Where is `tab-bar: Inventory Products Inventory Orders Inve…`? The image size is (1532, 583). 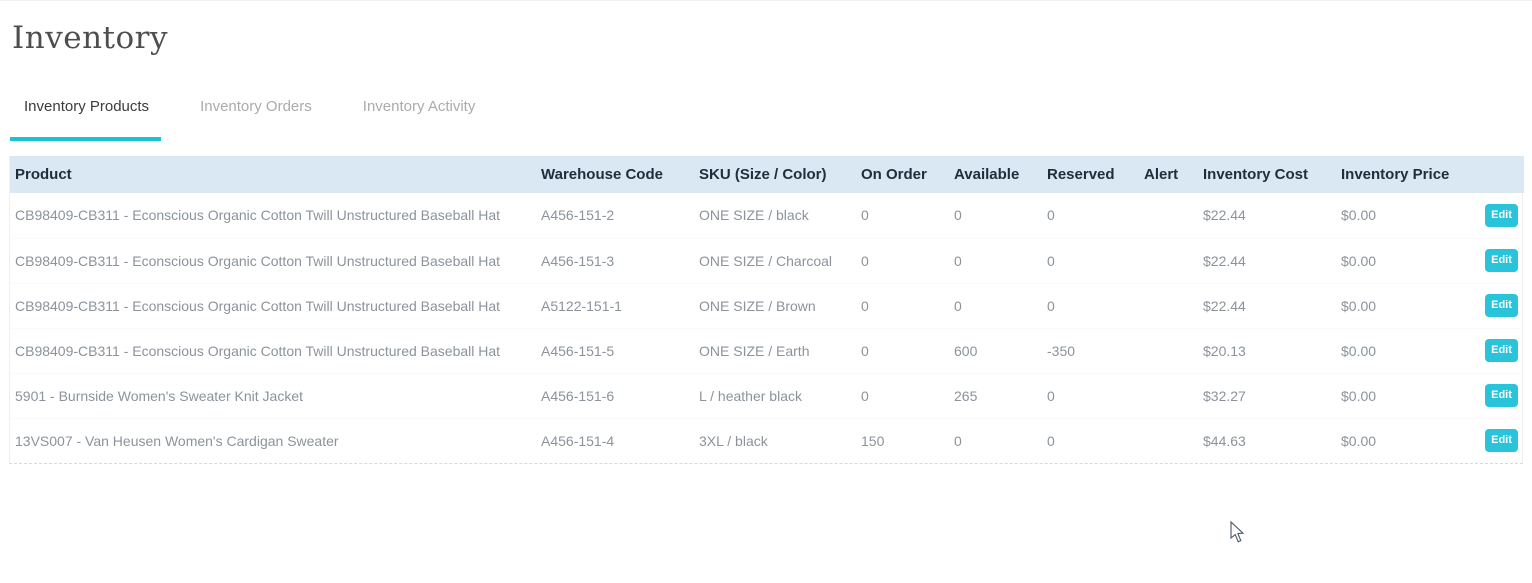
tab-bar: Inventory Products Inventory Orders Inve… is located at coordinates (766, 113).